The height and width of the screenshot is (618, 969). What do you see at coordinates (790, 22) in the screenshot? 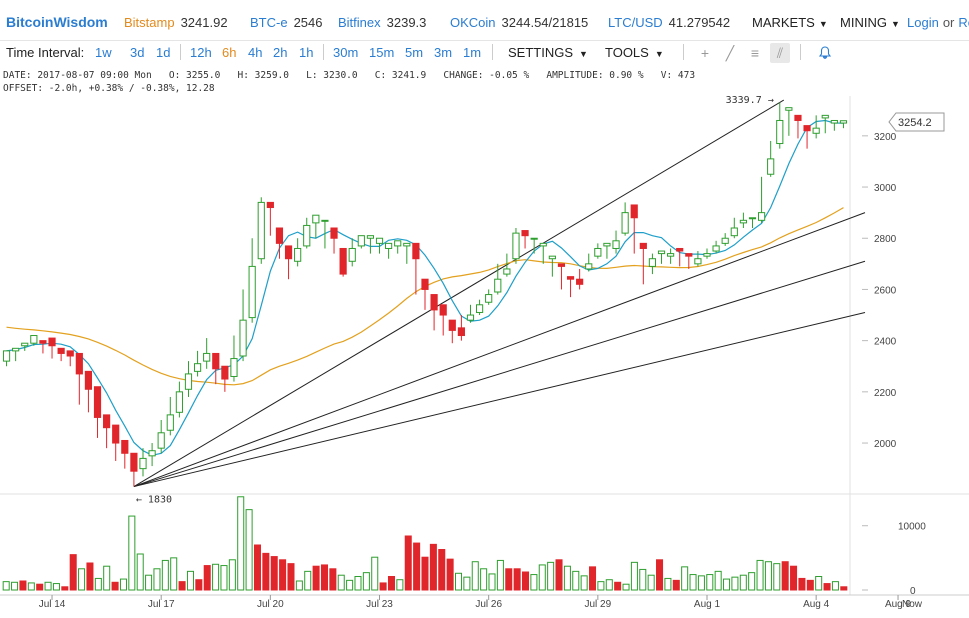
I see `markets-menu: MARKETS ▼` at bounding box center [790, 22].